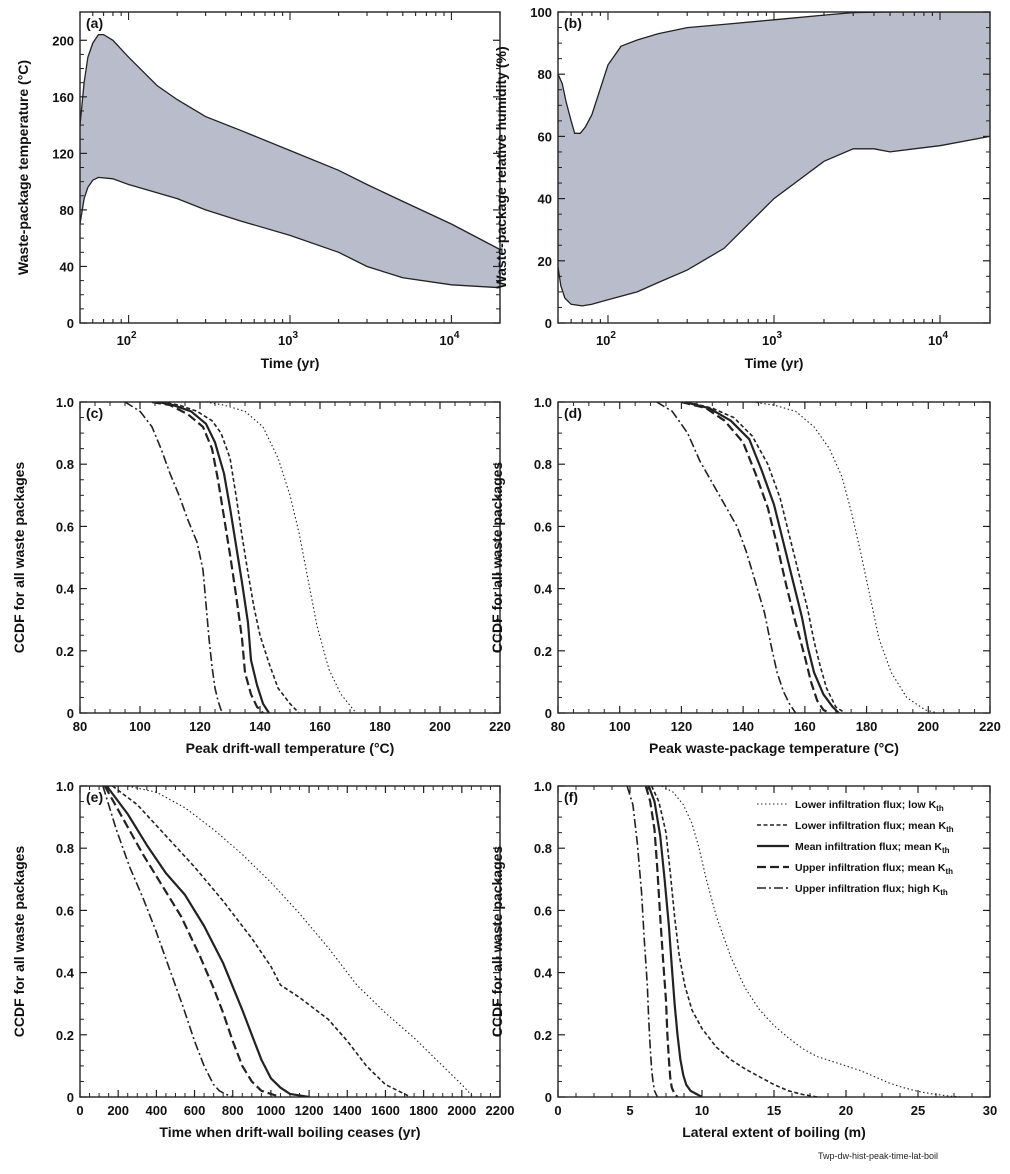 This screenshot has width=1010, height=1174. What do you see at coordinates (867, 726) in the screenshot?
I see `x-tick-label: 180` at bounding box center [867, 726].